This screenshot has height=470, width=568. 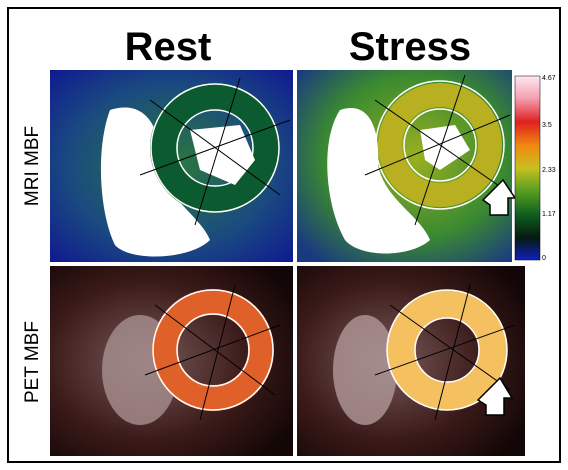 I want to click on colorbar-label: 0, so click(x=544, y=258).